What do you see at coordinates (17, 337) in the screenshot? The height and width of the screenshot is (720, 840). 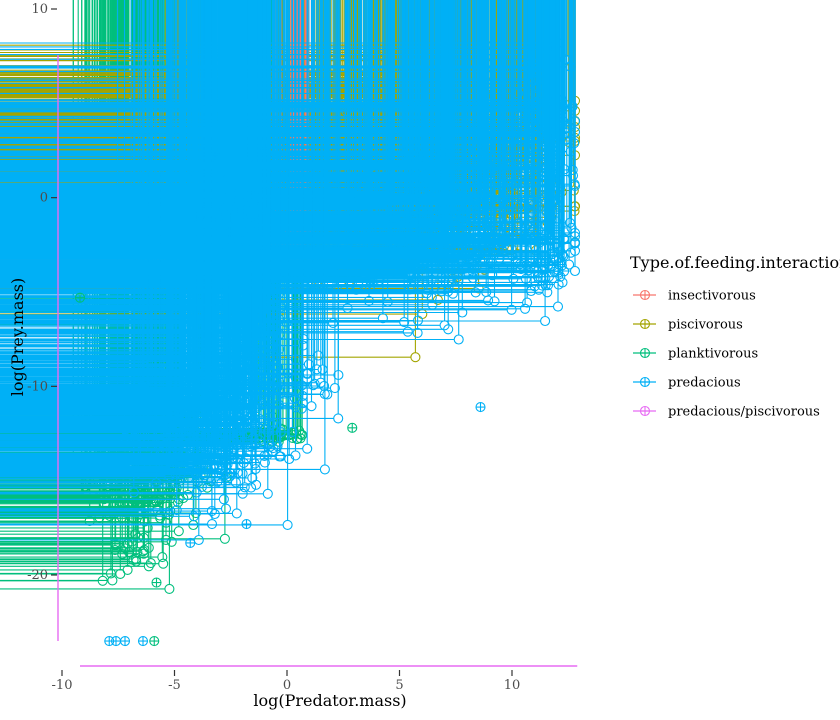 I see `y-axis-title: log(Prey.mass)` at bounding box center [17, 337].